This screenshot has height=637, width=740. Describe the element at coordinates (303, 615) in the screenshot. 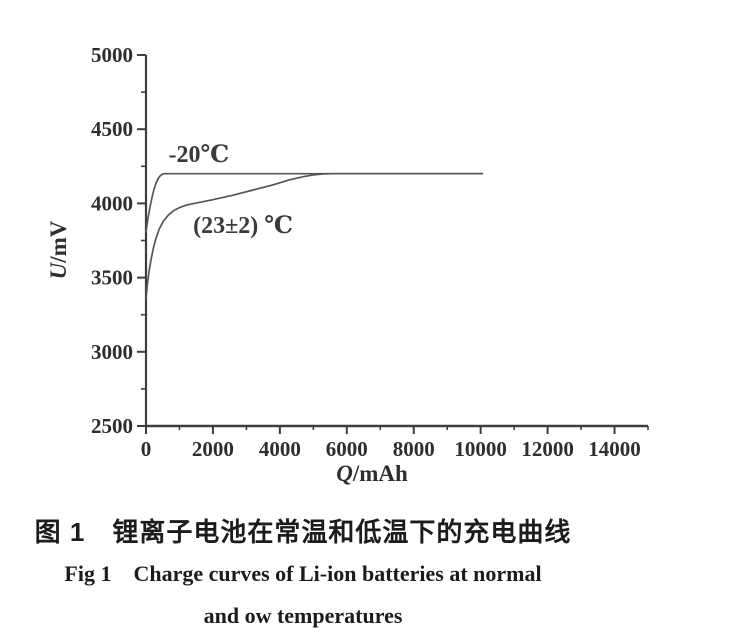

I see `figure-caption-english-line2: and ow temperatures` at that location.